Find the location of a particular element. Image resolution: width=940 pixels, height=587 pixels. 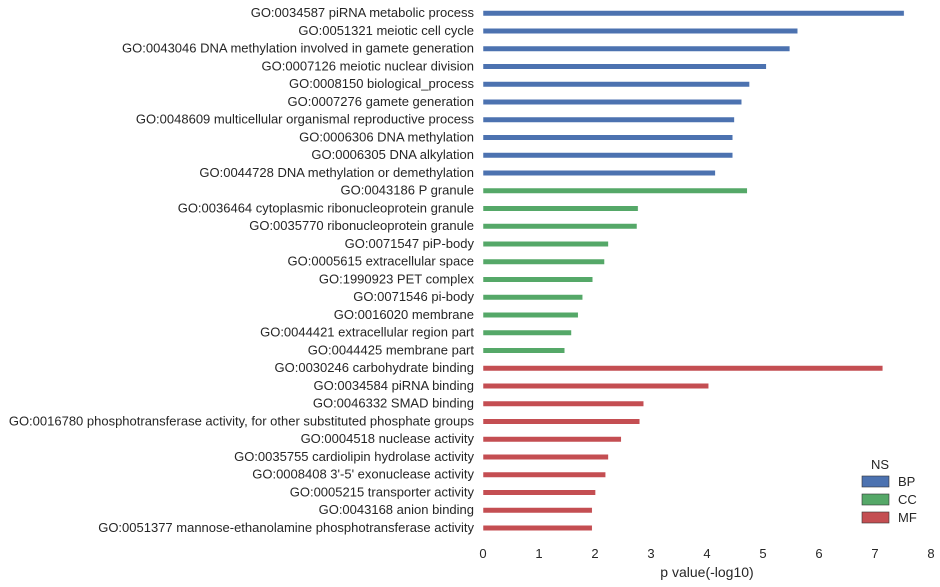

category-label: GO:0046332 SMAD binding is located at coordinates (393, 403).